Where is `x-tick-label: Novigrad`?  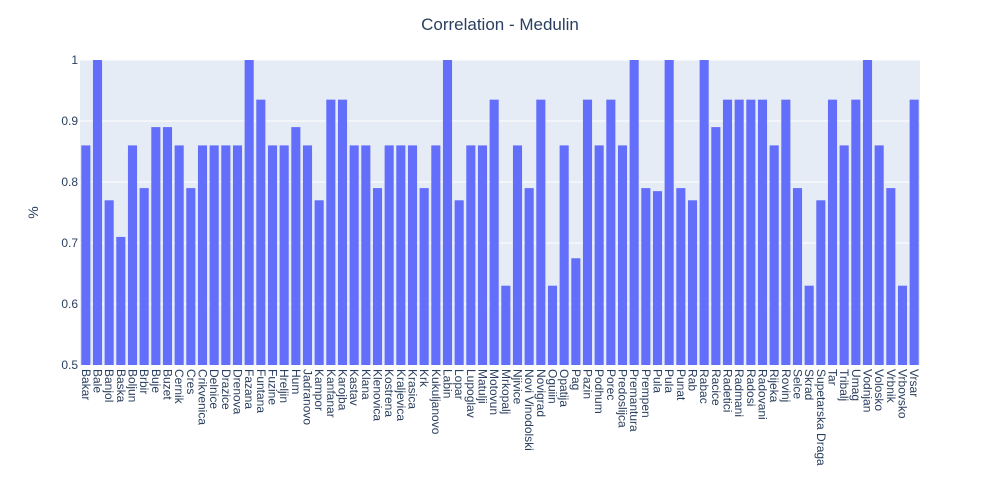
x-tick-label: Novigrad is located at coordinates (541, 393).